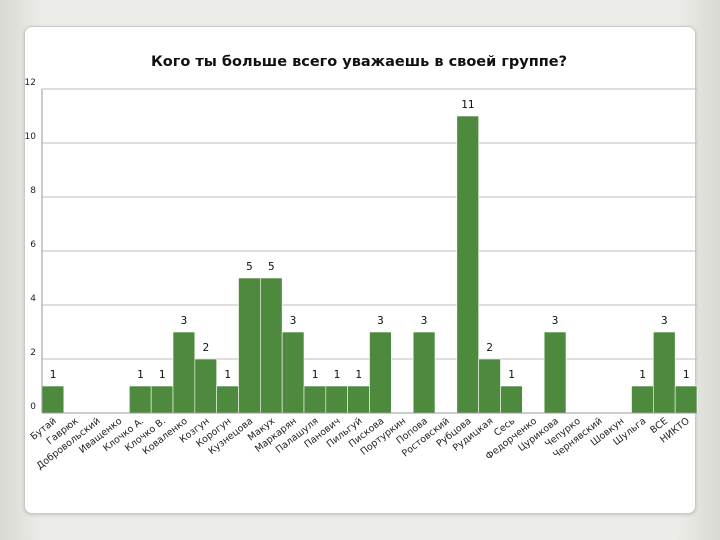  Describe the element at coordinates (33, 407) in the screenshot. I see `y-tick-label: 0` at that location.